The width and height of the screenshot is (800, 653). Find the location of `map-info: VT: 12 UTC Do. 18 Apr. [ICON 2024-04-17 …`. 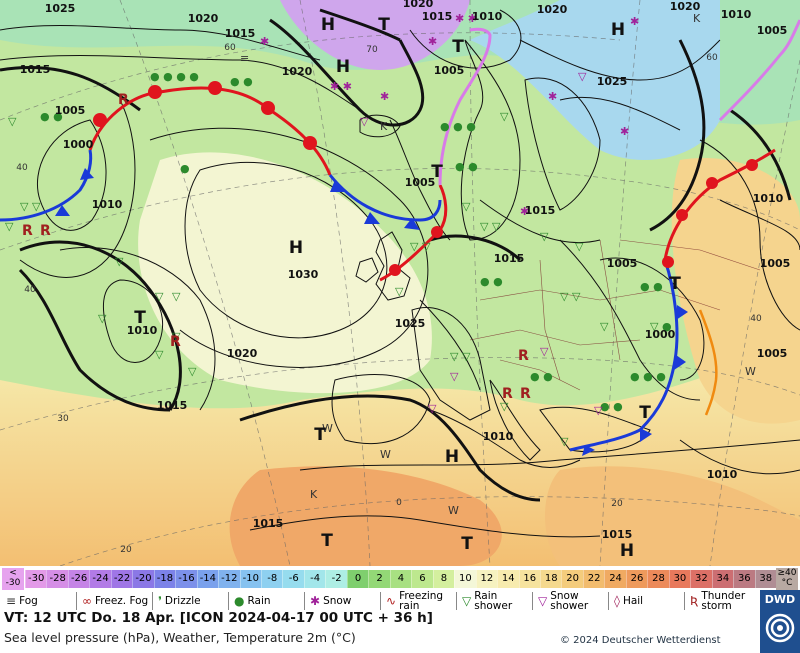

map-info: VT: 12 UTC Do. 18 Apr. [ICON 2024-04-17 … is located at coordinates (380, 631).